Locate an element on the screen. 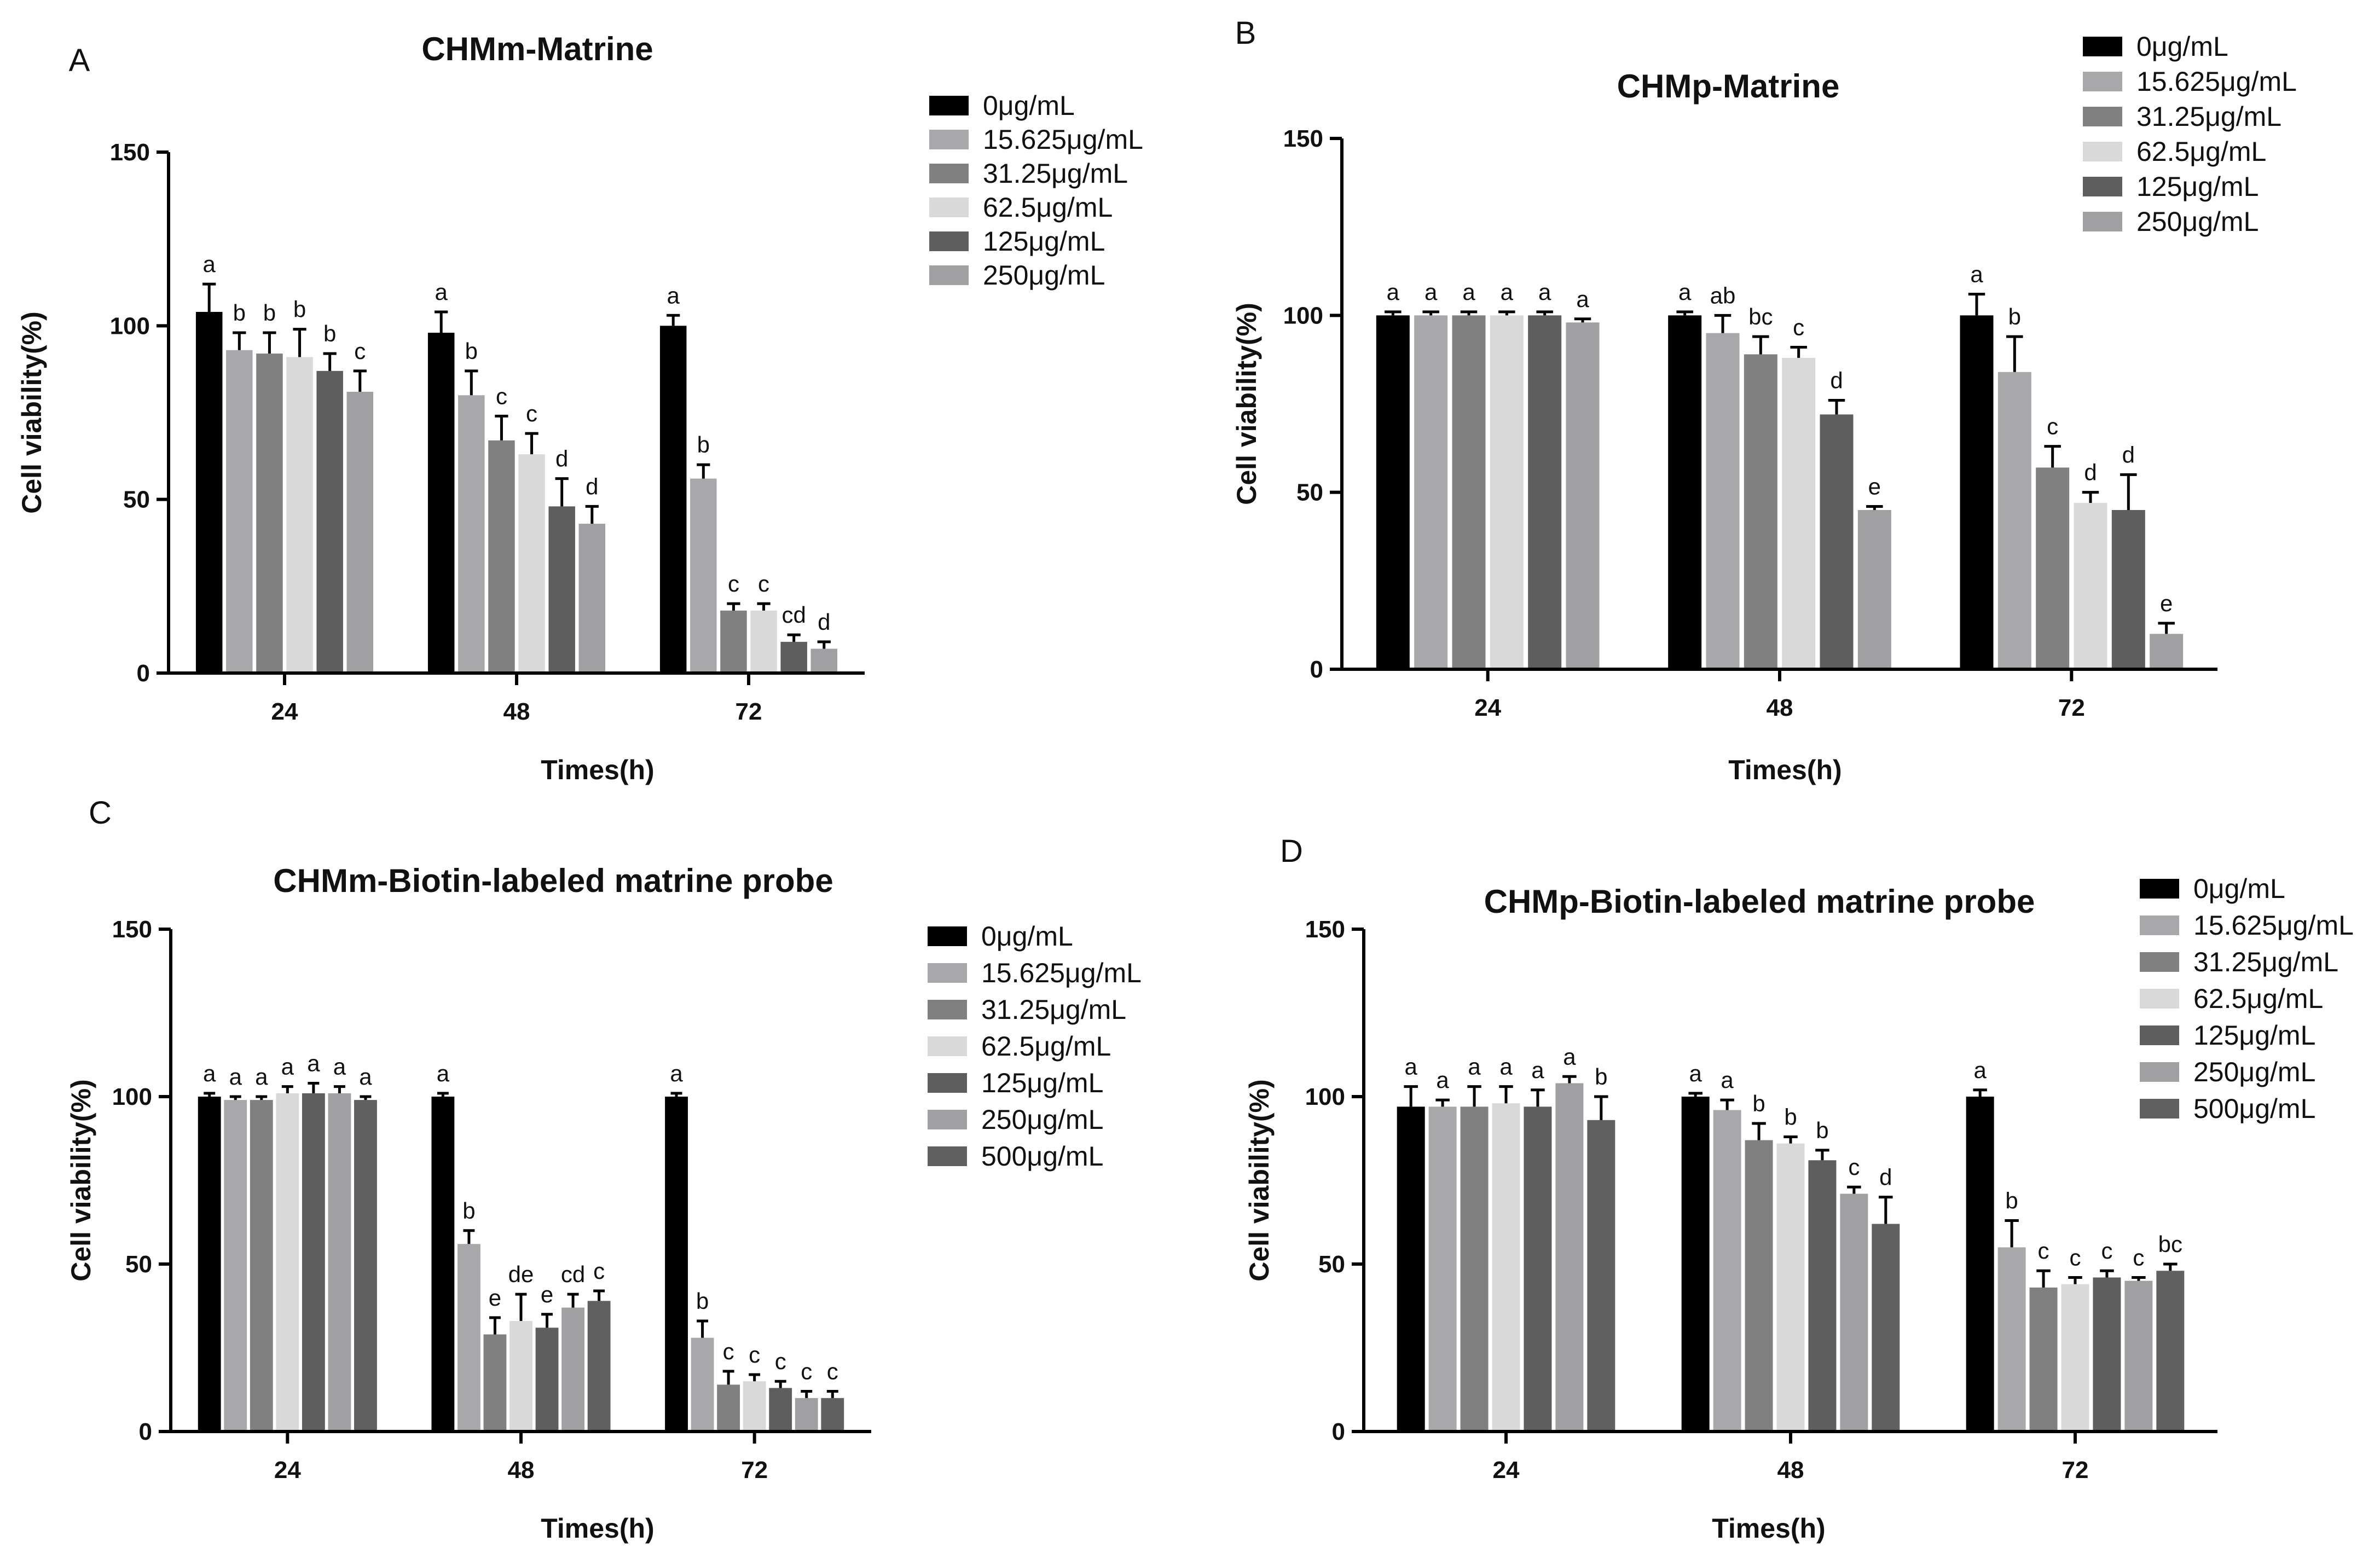 The width and height of the screenshot is (2380, 1553). panel-b-significance-label: ab is located at coordinates (1723, 295).